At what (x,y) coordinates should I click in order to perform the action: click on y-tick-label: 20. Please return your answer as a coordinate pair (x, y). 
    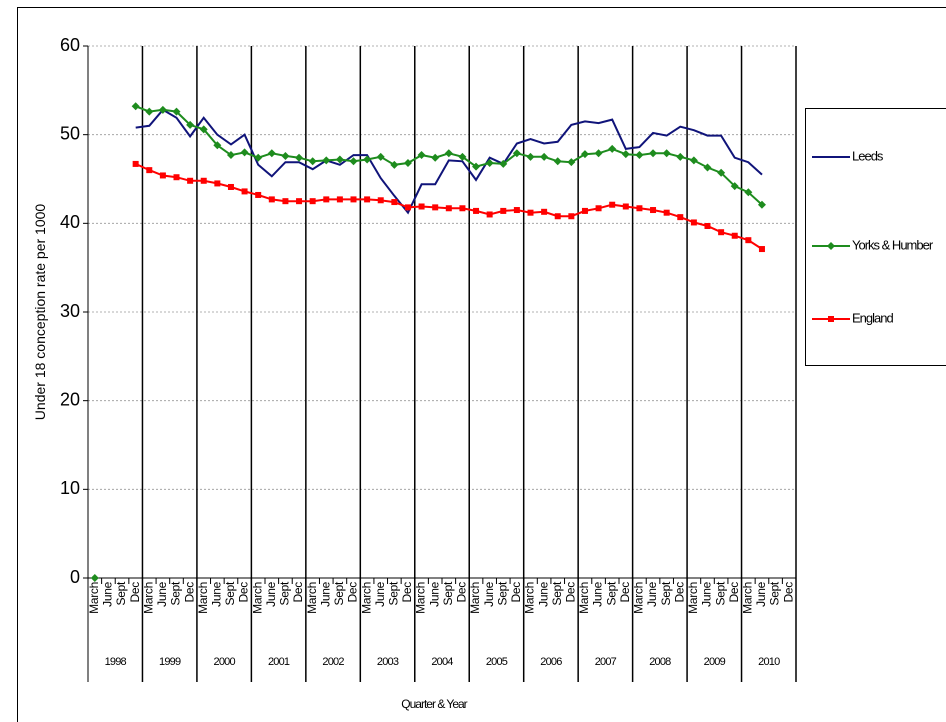
    Looking at the image, I should click on (70, 399).